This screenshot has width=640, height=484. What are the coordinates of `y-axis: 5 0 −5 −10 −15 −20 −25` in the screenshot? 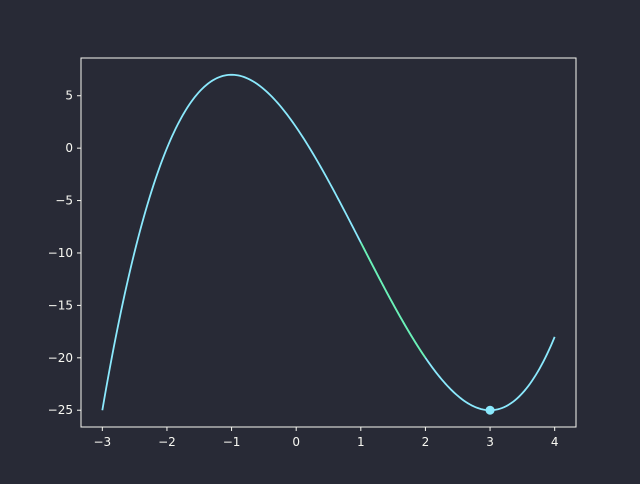 It's located at (64, 253).